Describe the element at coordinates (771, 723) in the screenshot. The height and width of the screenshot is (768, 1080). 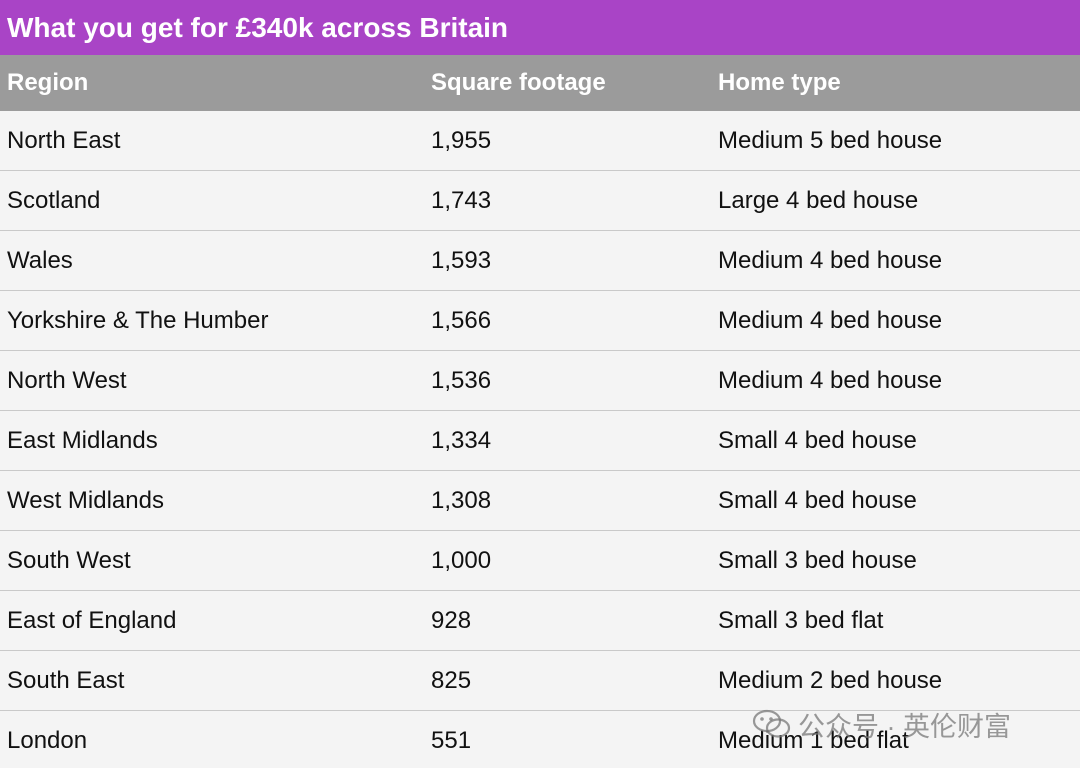
I see `wechat-icon` at that location.